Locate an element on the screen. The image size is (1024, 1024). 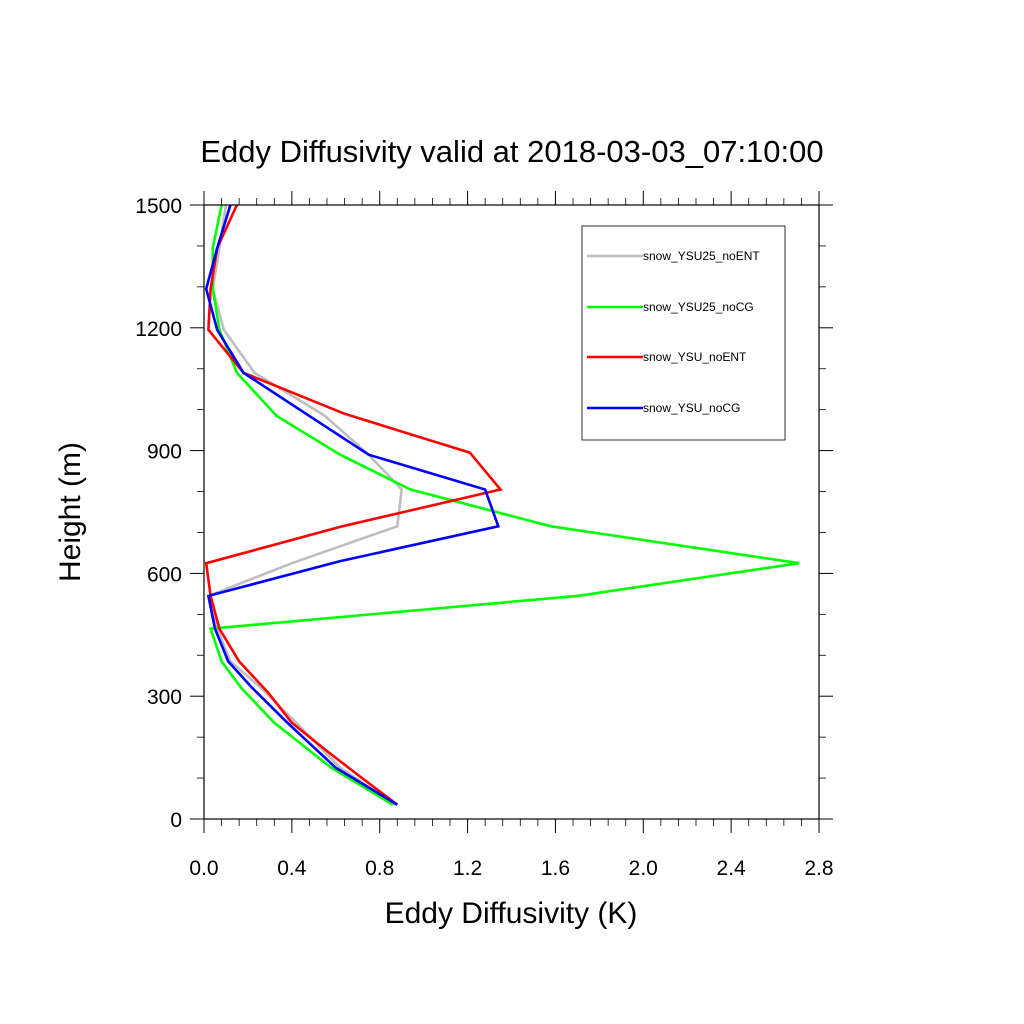
x-axis-title: Eddy Diffusivity (K) is located at coordinates (511, 913).